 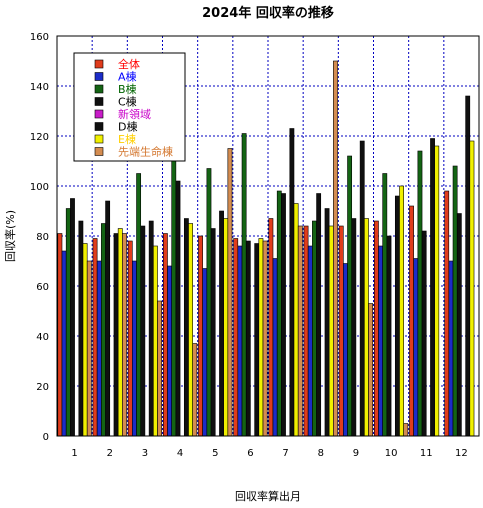 What do you see at coordinates (42, 287) in the screenshot?
I see `y-tick-label: 60` at bounding box center [42, 287].